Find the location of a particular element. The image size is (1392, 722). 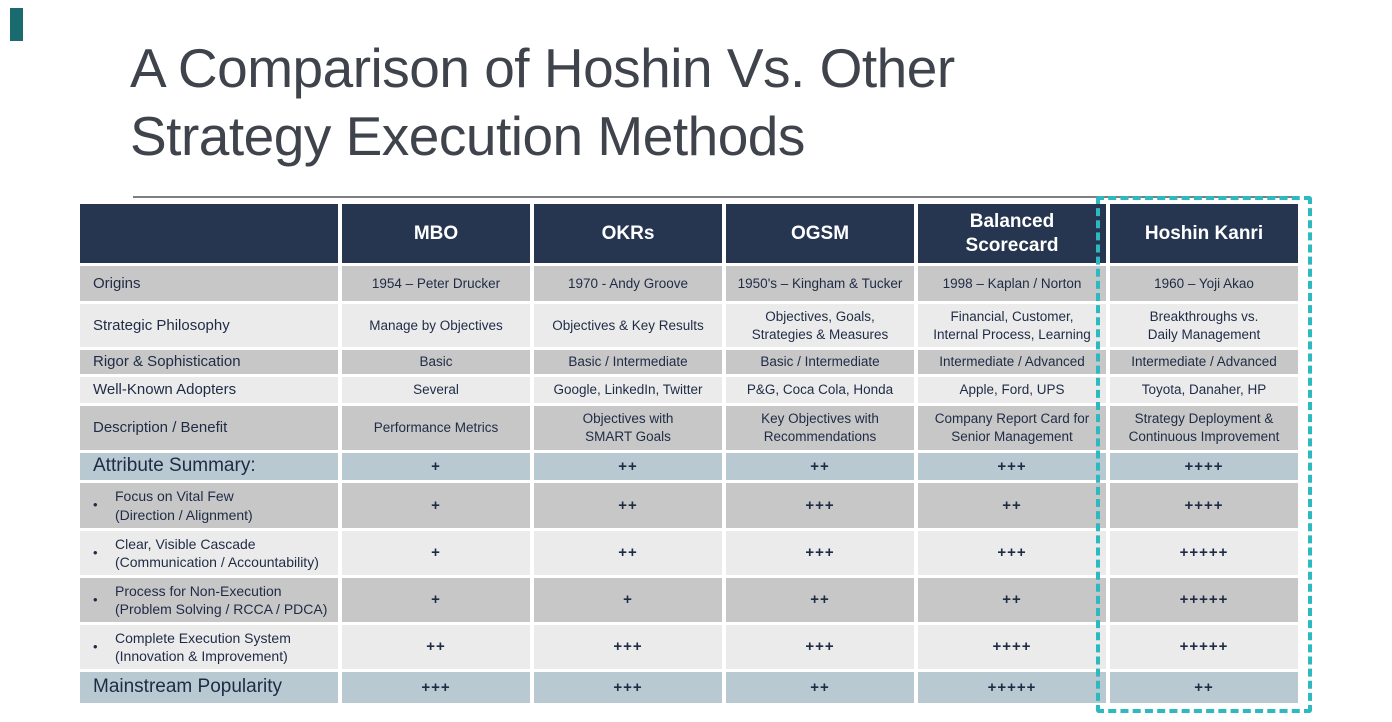

cell-complete-execution-system-innovation-improvement-balanced-scorecard: ++++ is located at coordinates (1012, 647).